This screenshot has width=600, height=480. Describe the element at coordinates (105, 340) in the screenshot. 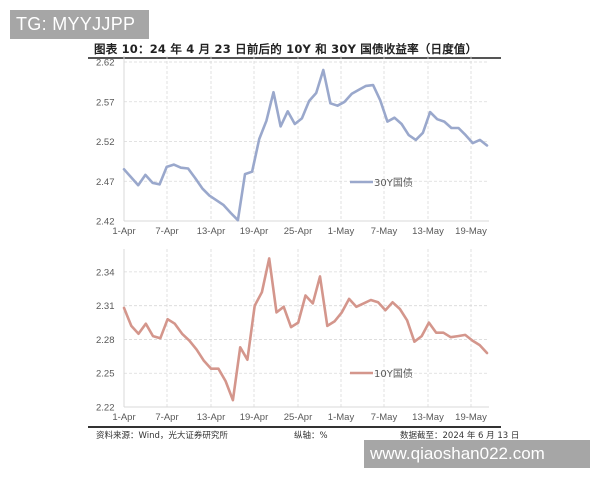

I see `y-tick-label: 2.28` at that location.